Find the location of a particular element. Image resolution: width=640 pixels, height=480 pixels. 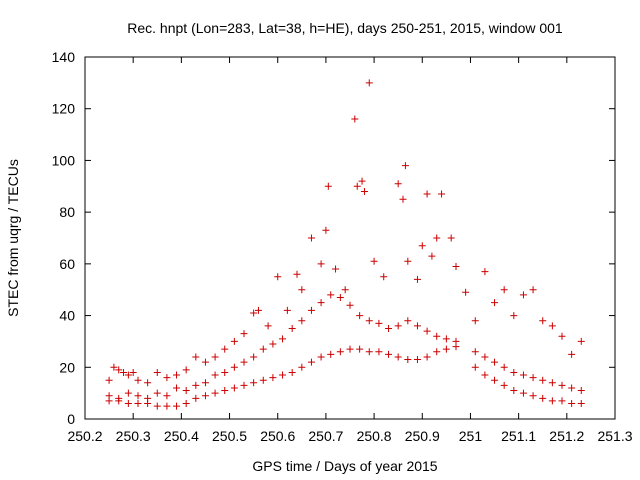

x-tick-label: 250.6 is located at coordinates (277, 436).